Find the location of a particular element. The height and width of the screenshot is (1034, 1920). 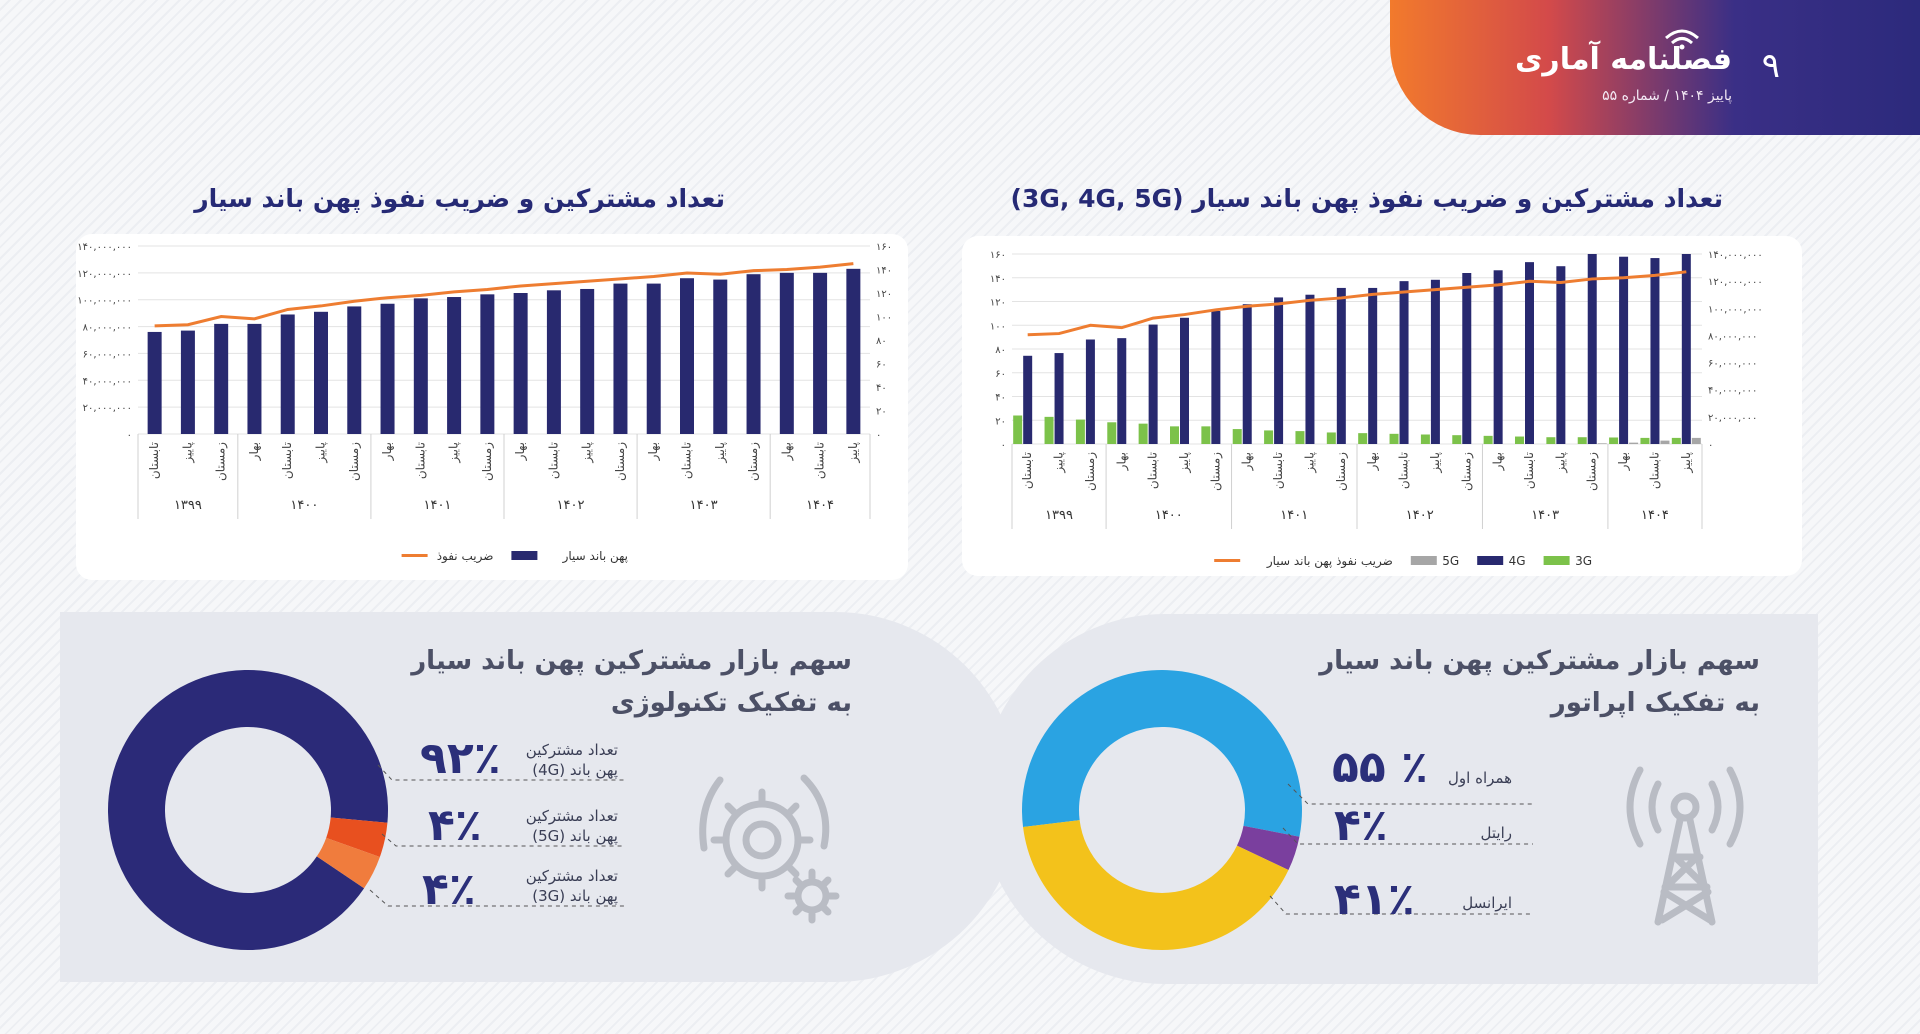

brand-title: فصلنامه آماری is located at coordinates (1623, 59).